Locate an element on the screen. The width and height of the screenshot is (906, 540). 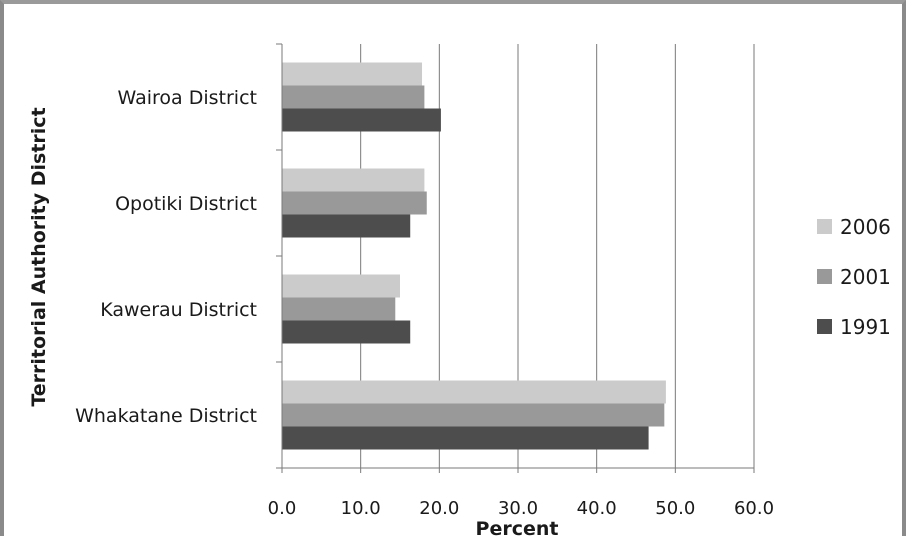
bar-2006-wairoa-district is located at coordinates (352, 74).